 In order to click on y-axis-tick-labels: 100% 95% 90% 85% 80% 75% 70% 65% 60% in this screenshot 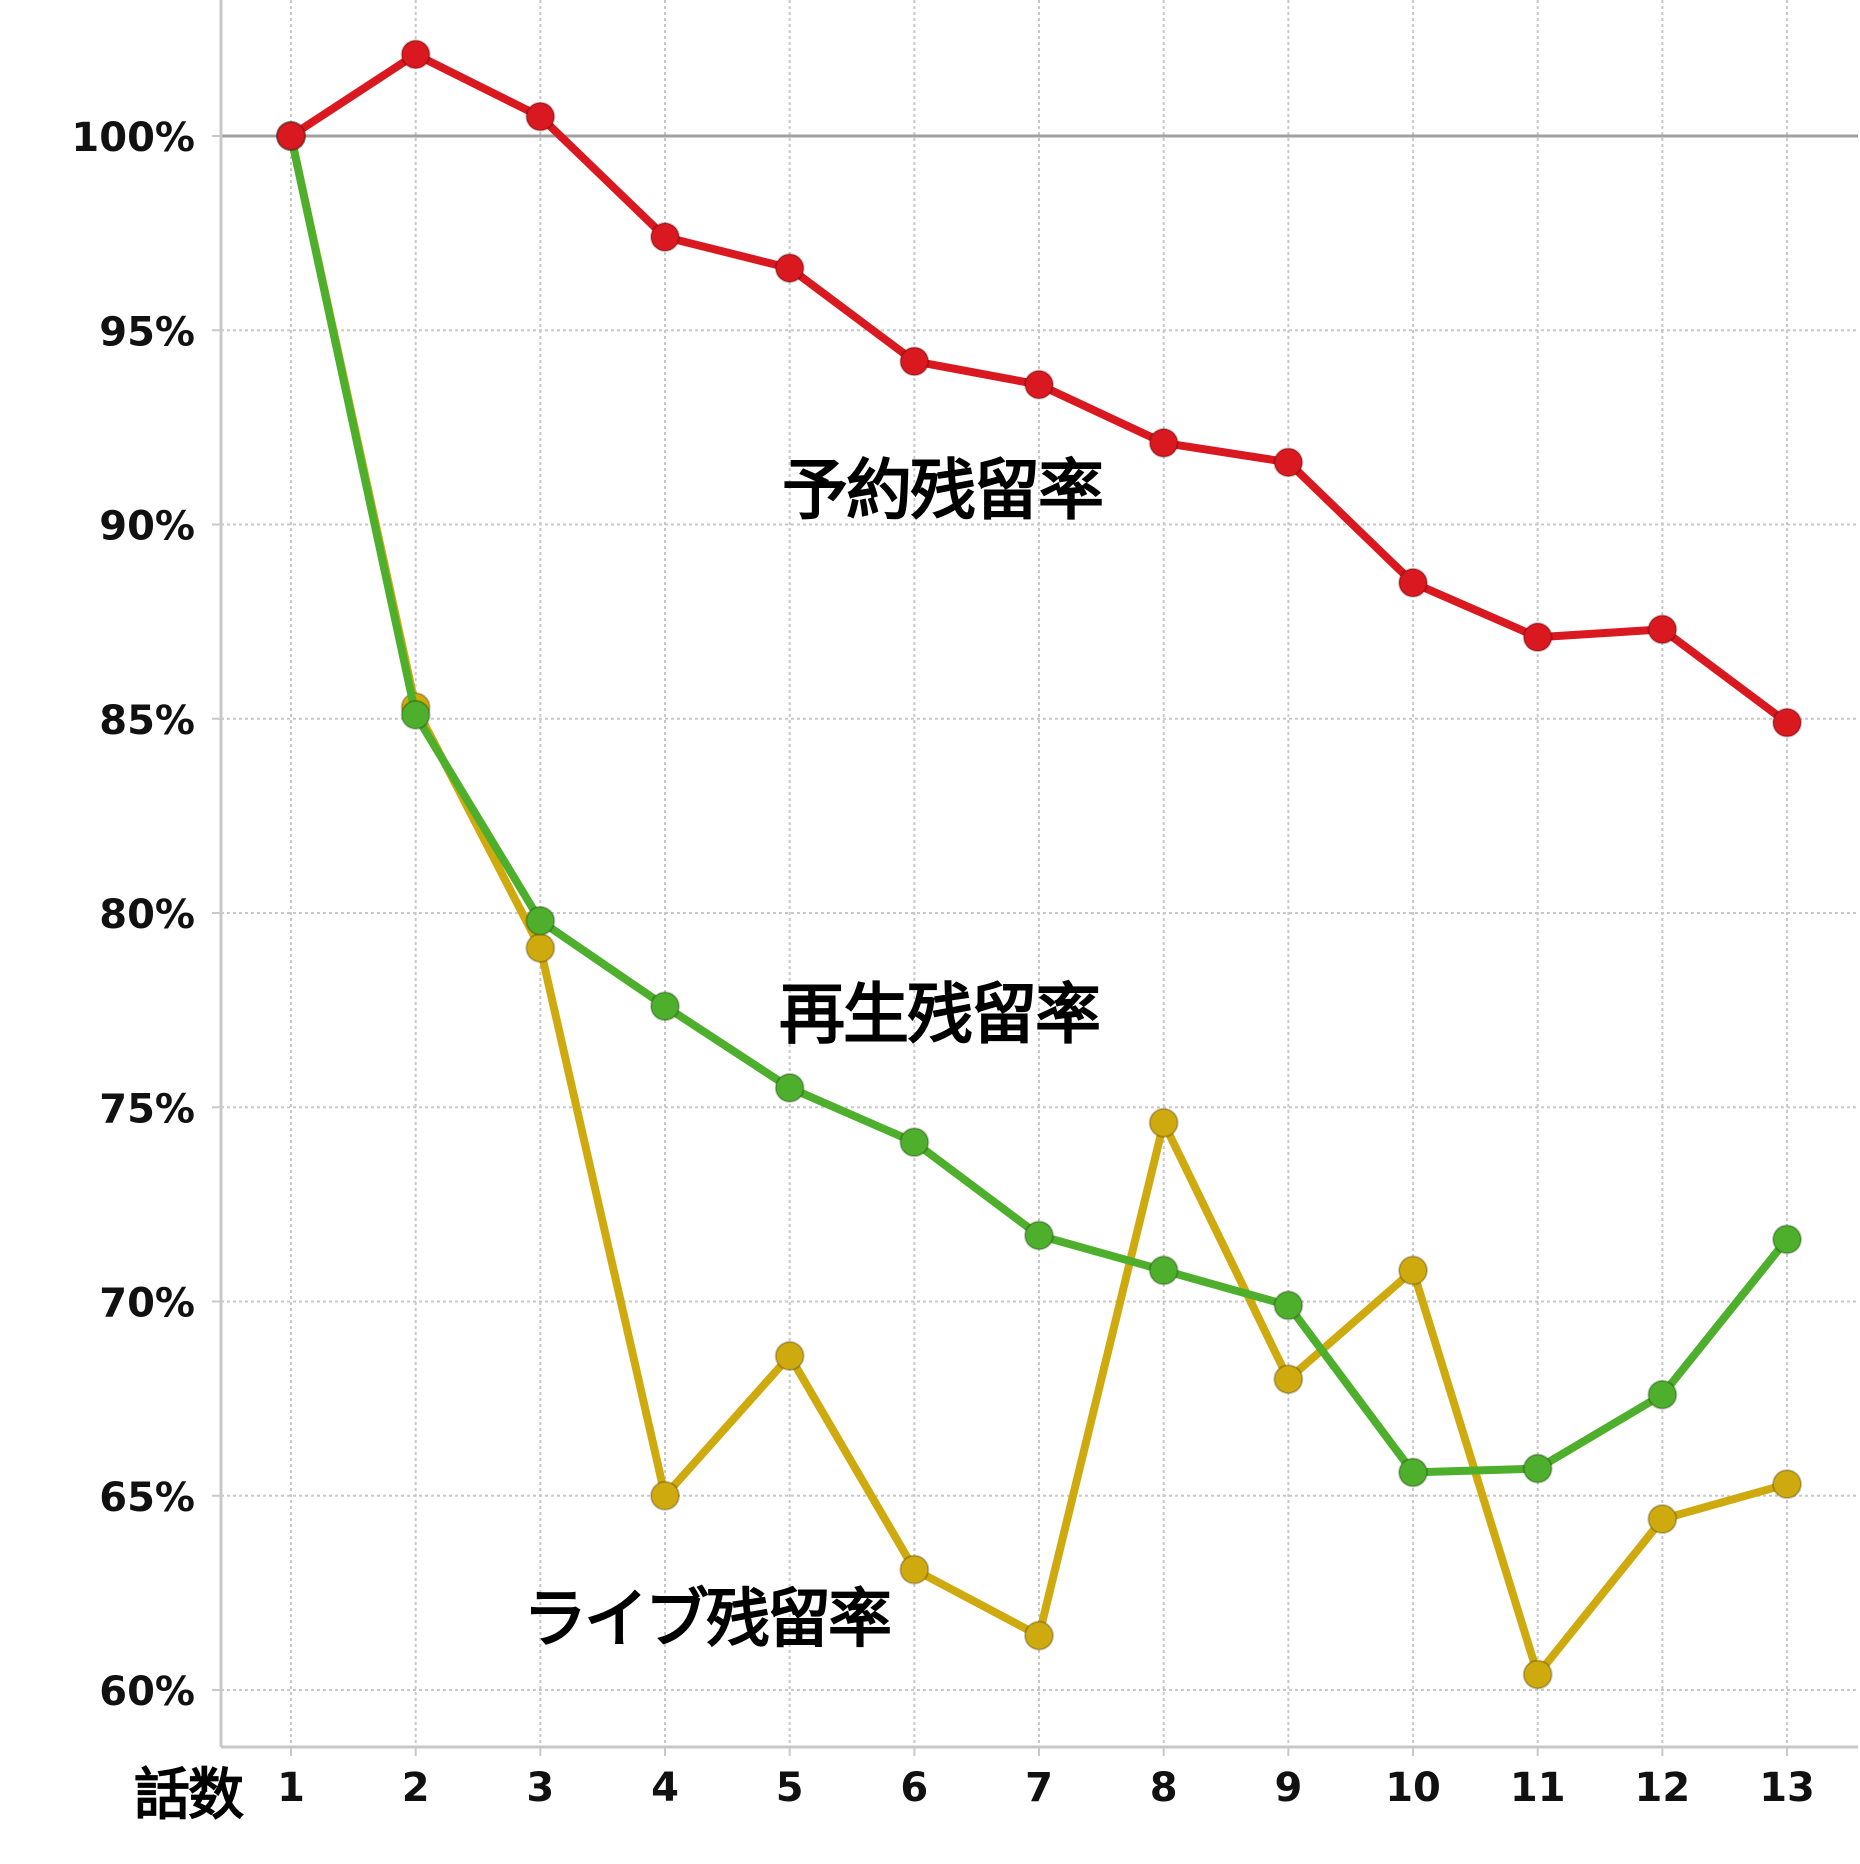, I will do `click(133, 915)`.